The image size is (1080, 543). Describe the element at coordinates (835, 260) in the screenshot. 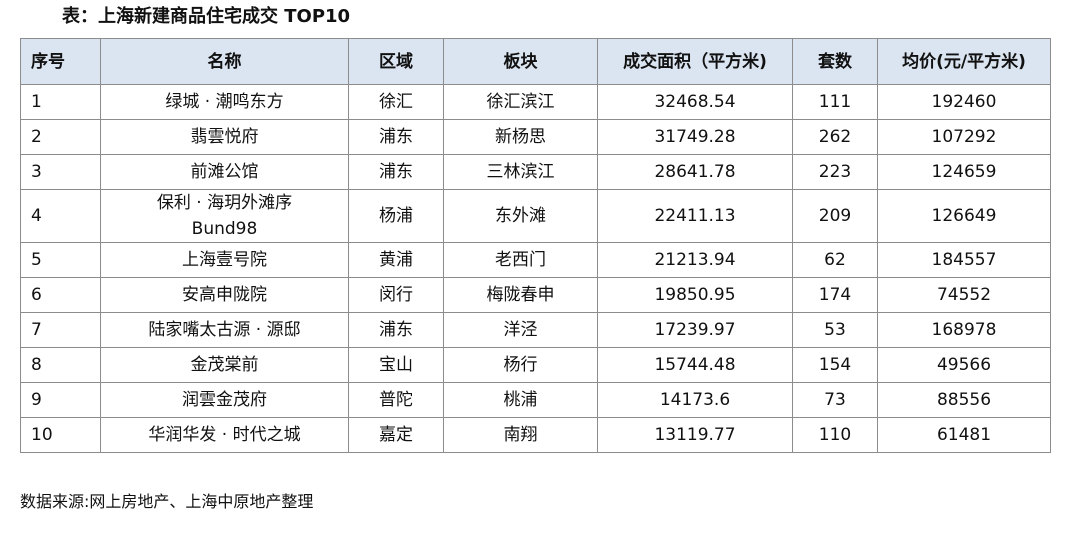

I see `table-cell: 62` at that location.